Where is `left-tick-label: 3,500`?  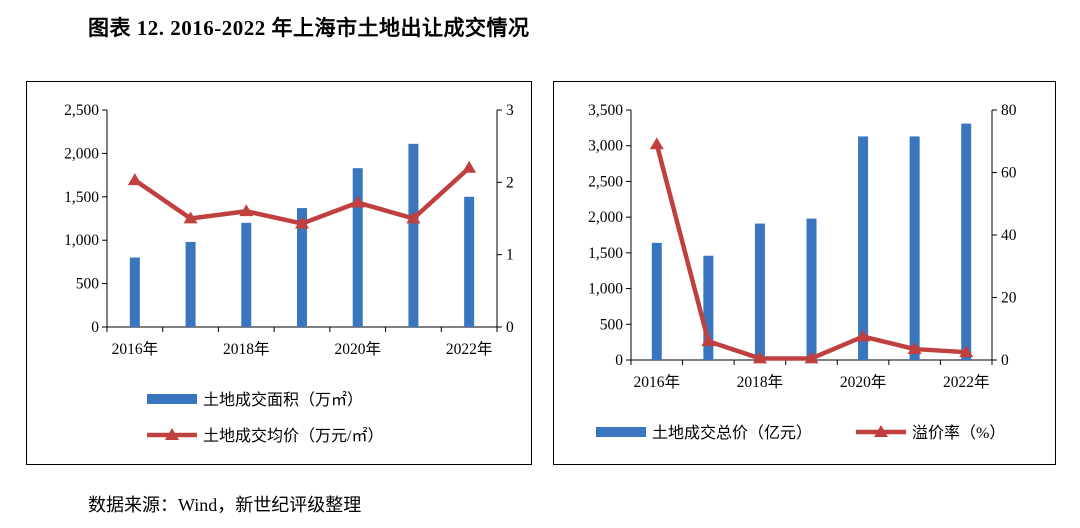
left-tick-label: 3,500 is located at coordinates (605, 110).